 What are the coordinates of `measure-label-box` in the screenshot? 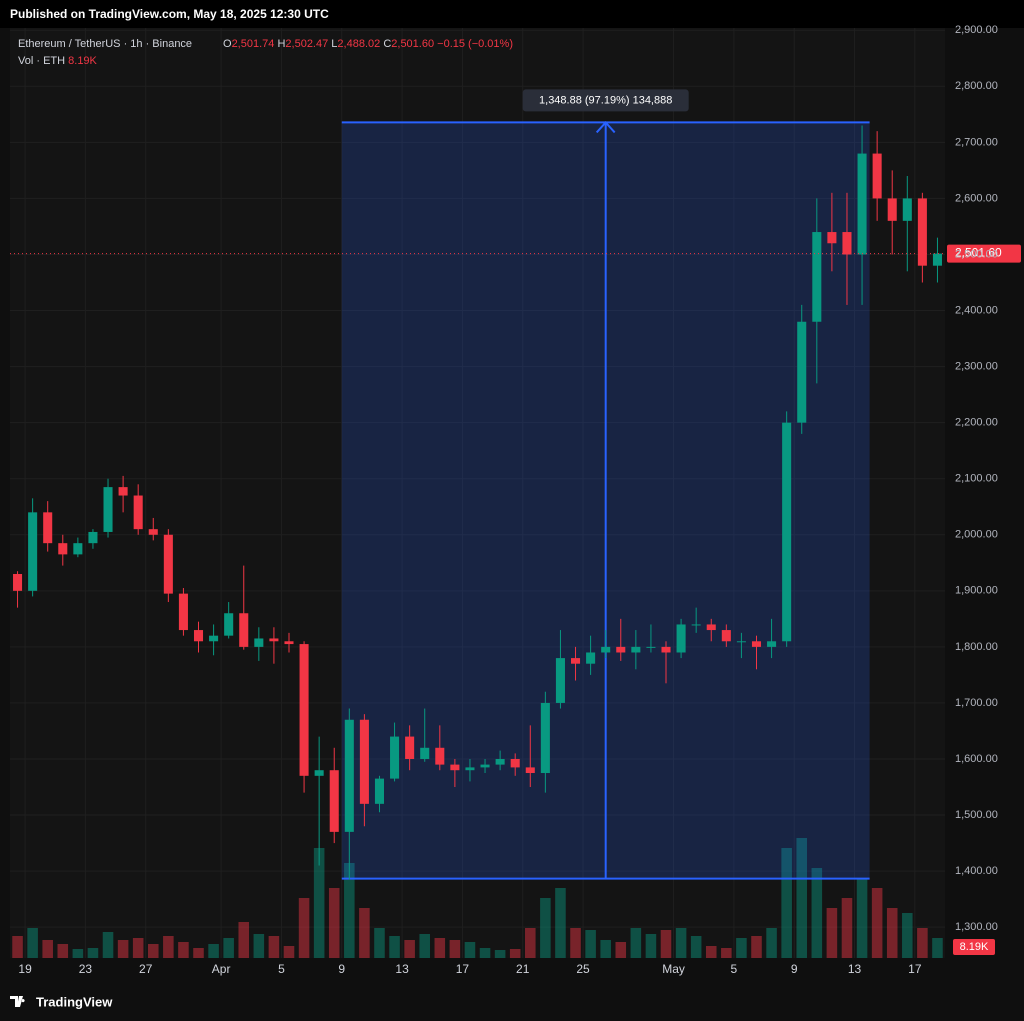 It's located at (605, 100).